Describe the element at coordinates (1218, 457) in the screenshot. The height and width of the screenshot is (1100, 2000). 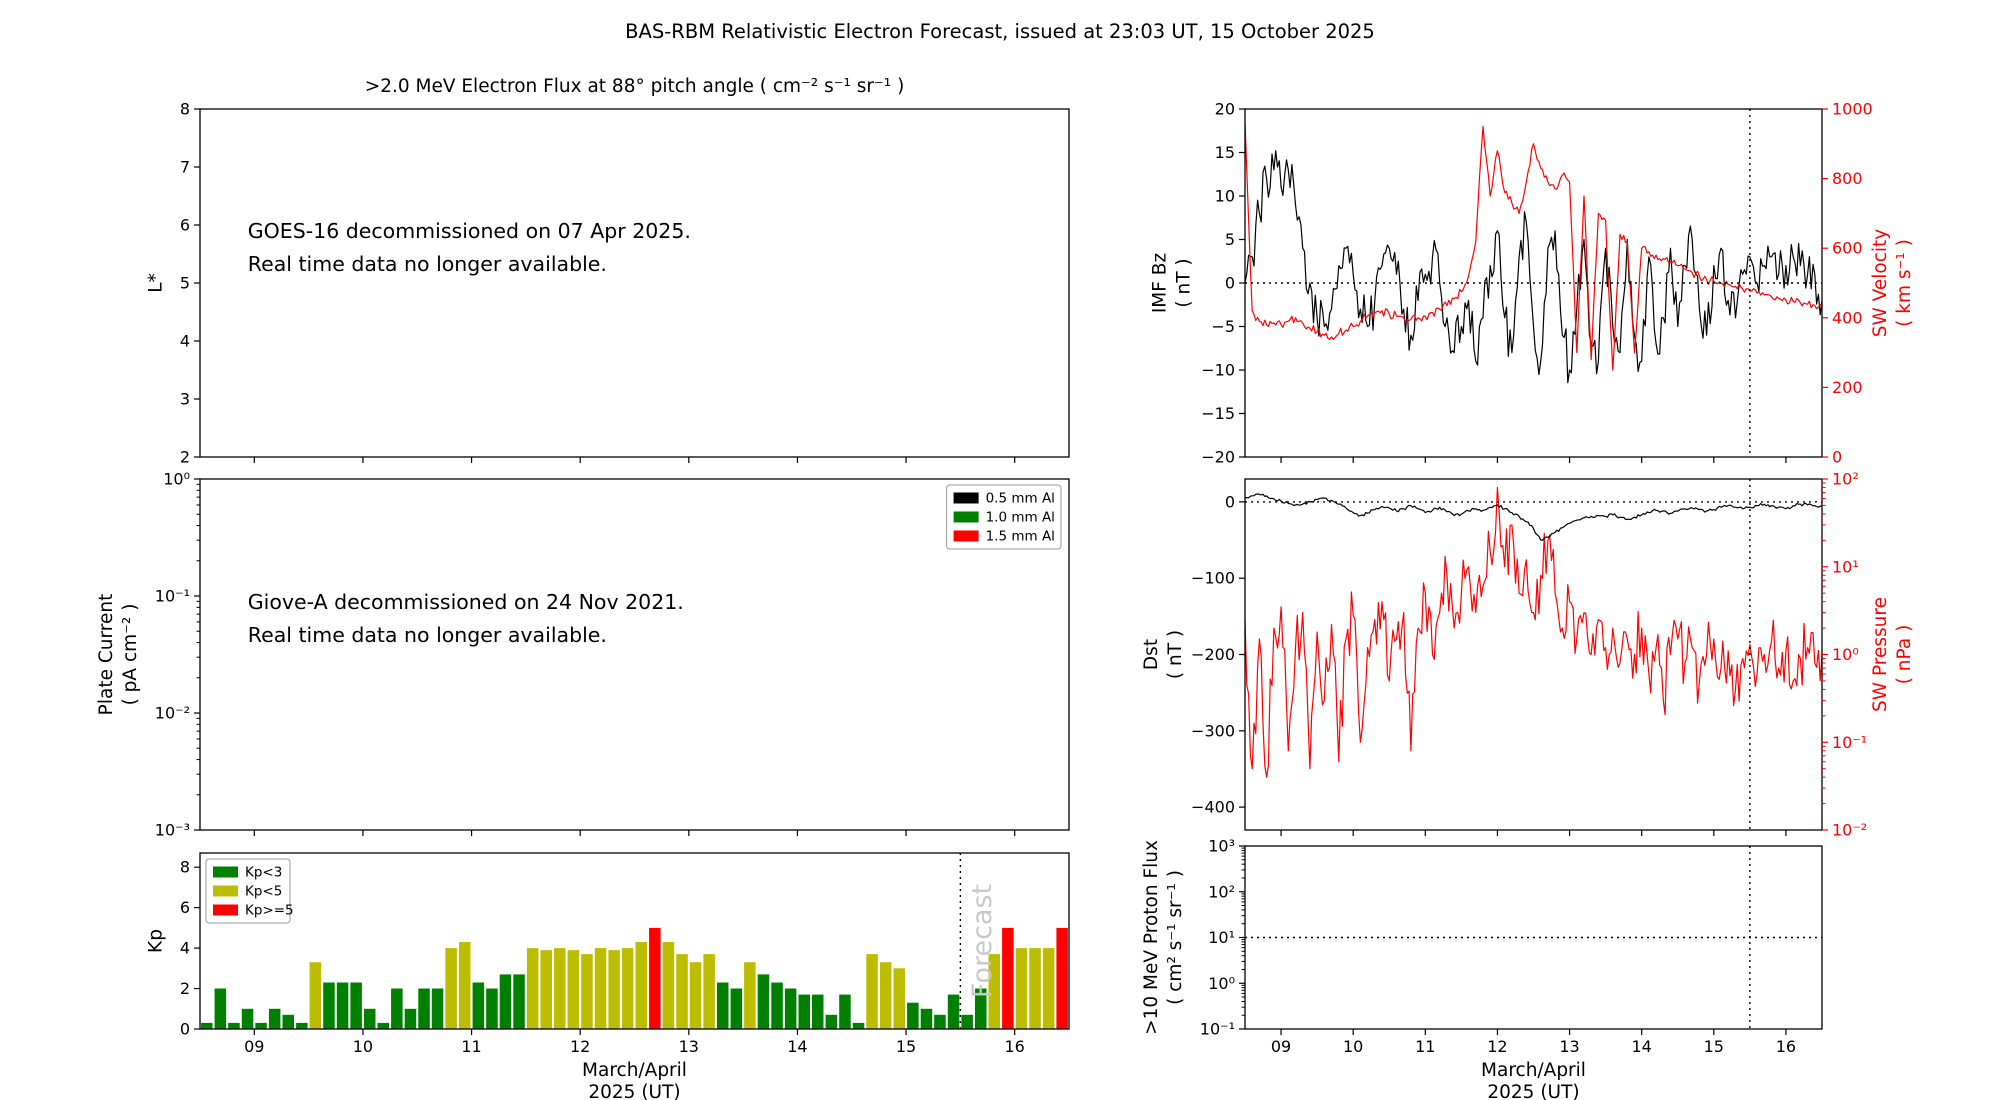
I see `tick-label: −20` at that location.